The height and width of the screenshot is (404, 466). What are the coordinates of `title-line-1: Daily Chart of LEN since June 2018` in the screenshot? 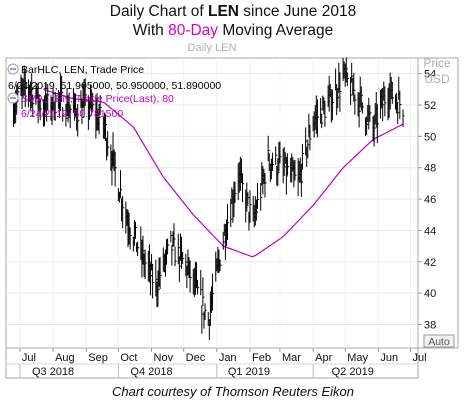 It's located at (233, 11).